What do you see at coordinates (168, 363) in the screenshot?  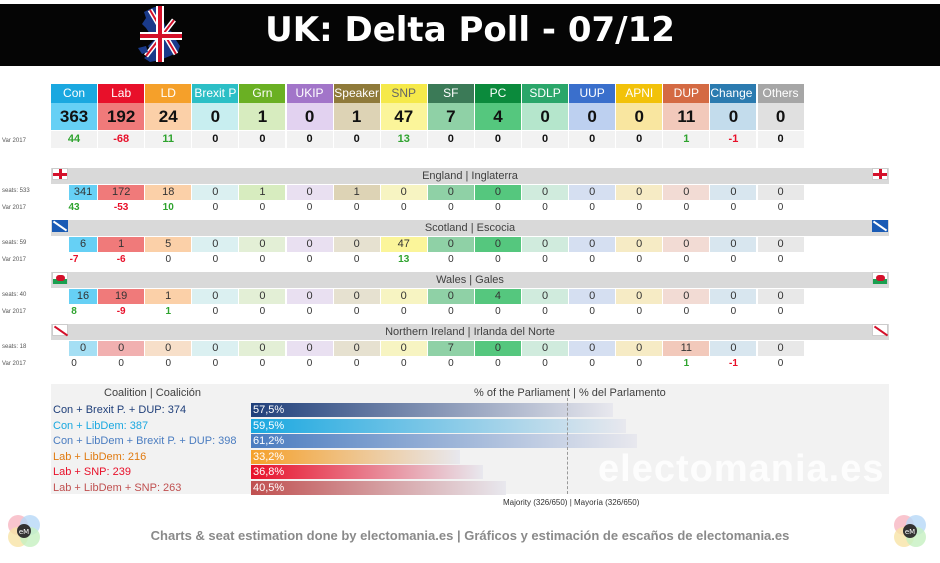 I see `region-3-var-2: 0` at bounding box center [168, 363].